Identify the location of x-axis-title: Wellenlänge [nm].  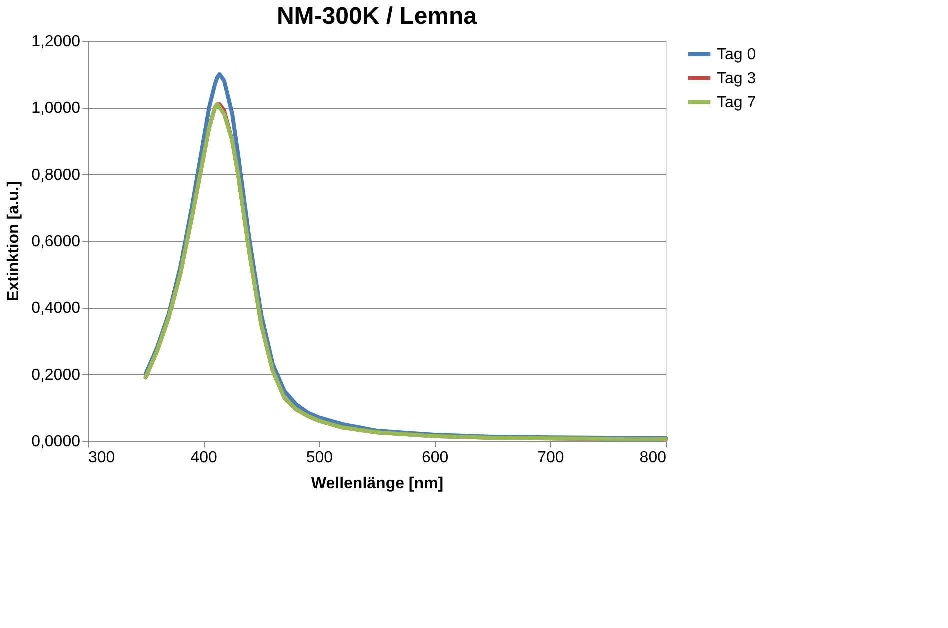
(377, 484).